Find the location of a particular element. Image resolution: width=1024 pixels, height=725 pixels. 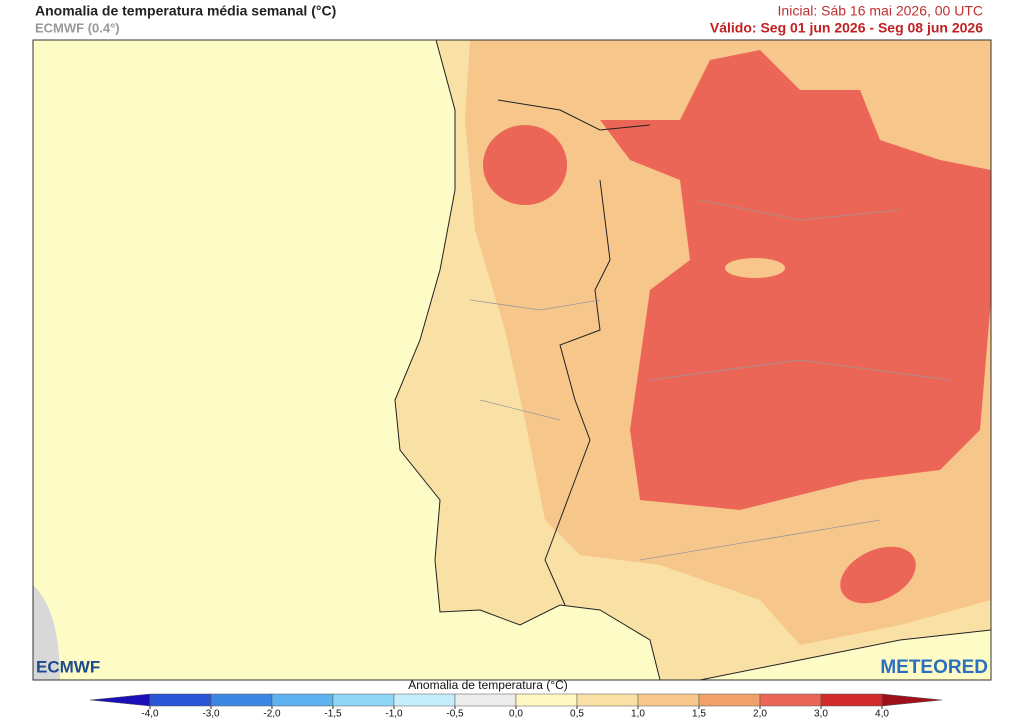

colorbar-tick-label: -1,5 is located at coordinates (333, 714).